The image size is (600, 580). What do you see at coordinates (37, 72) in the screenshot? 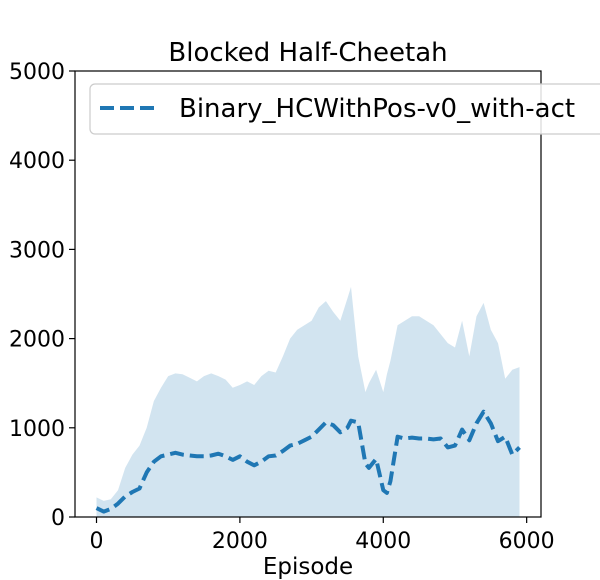
I see `y-tick-label: 5000` at bounding box center [37, 72].